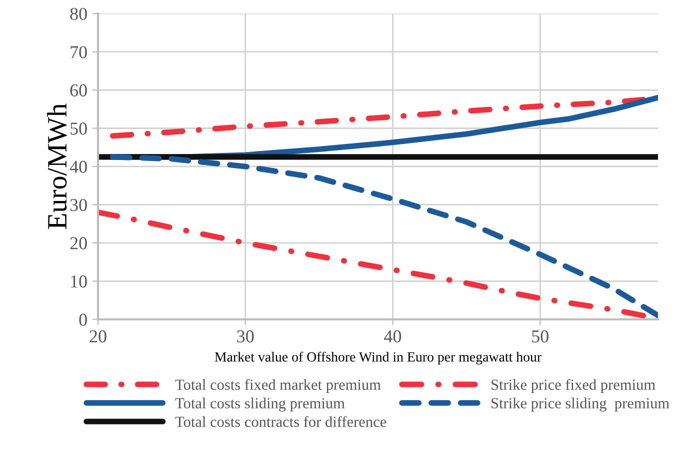 This screenshot has width=700, height=453. Describe the element at coordinates (280, 421) in the screenshot. I see `legend-label: Total costs contracts for difference` at that location.